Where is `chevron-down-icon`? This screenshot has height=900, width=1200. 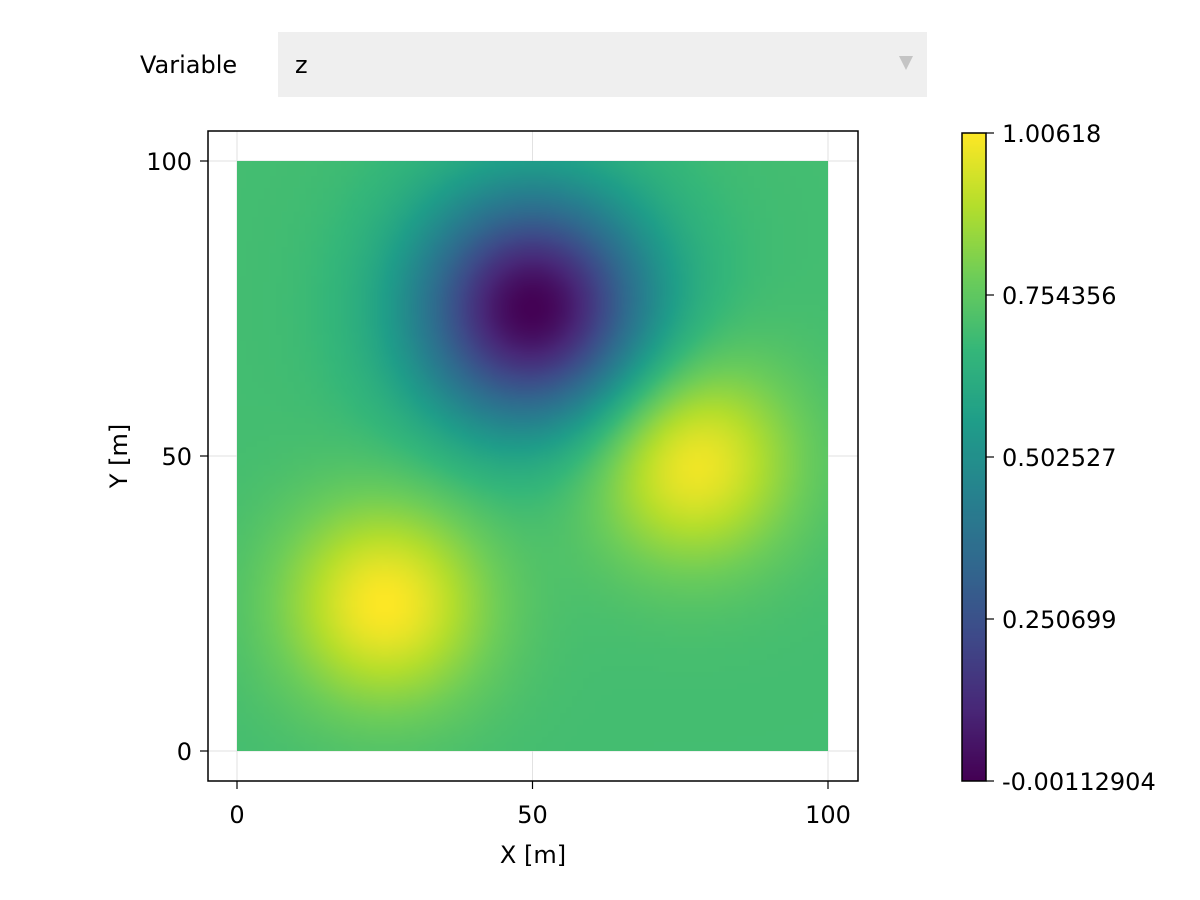
chevron-down-icon is located at coordinates (906, 63).